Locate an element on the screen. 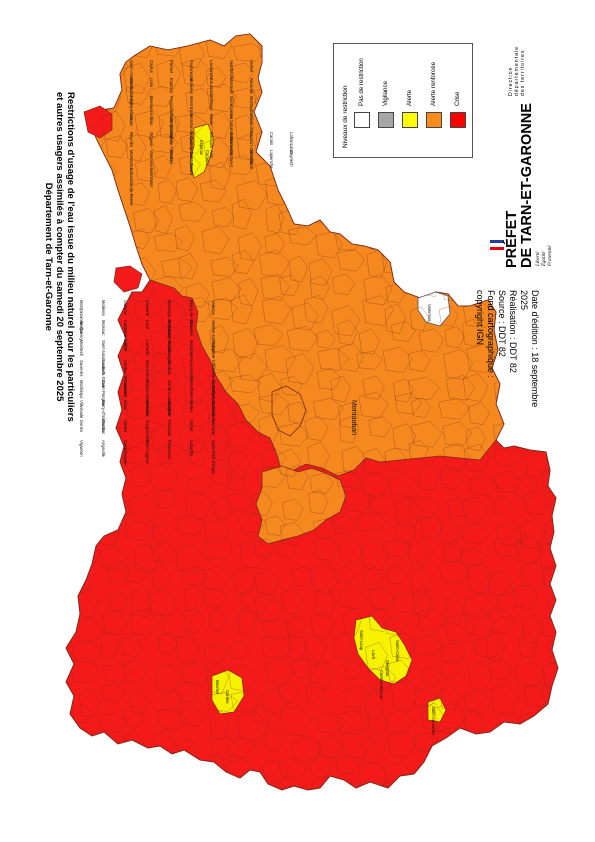 The image size is (595, 842). commune-label-red-7: Auvillar is located at coordinates (81, 327).